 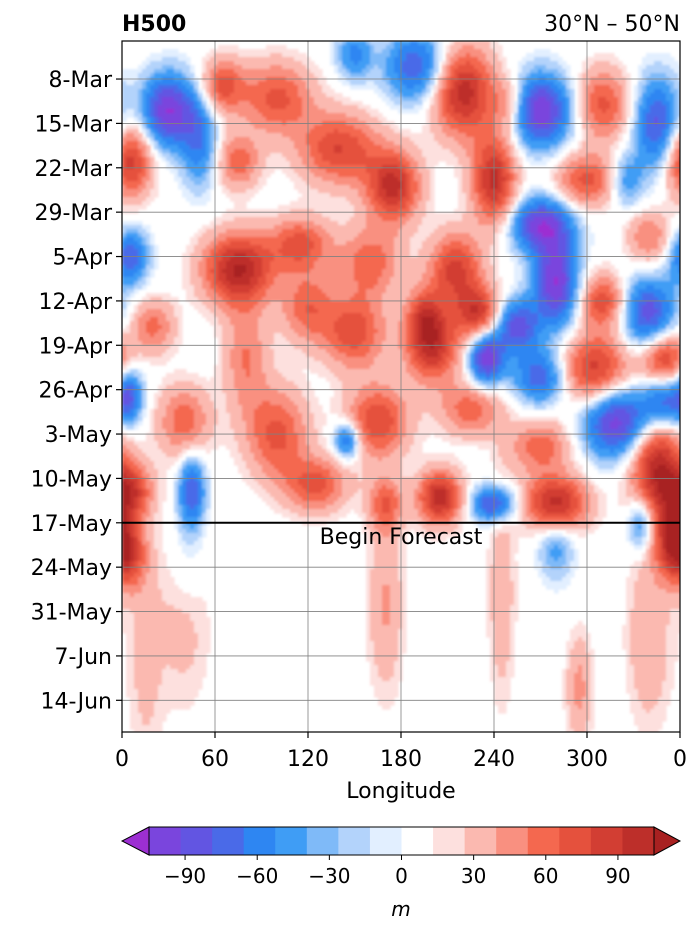 What do you see at coordinates (75, 302) in the screenshot?
I see `y-tick-label: 12-Apr` at bounding box center [75, 302].